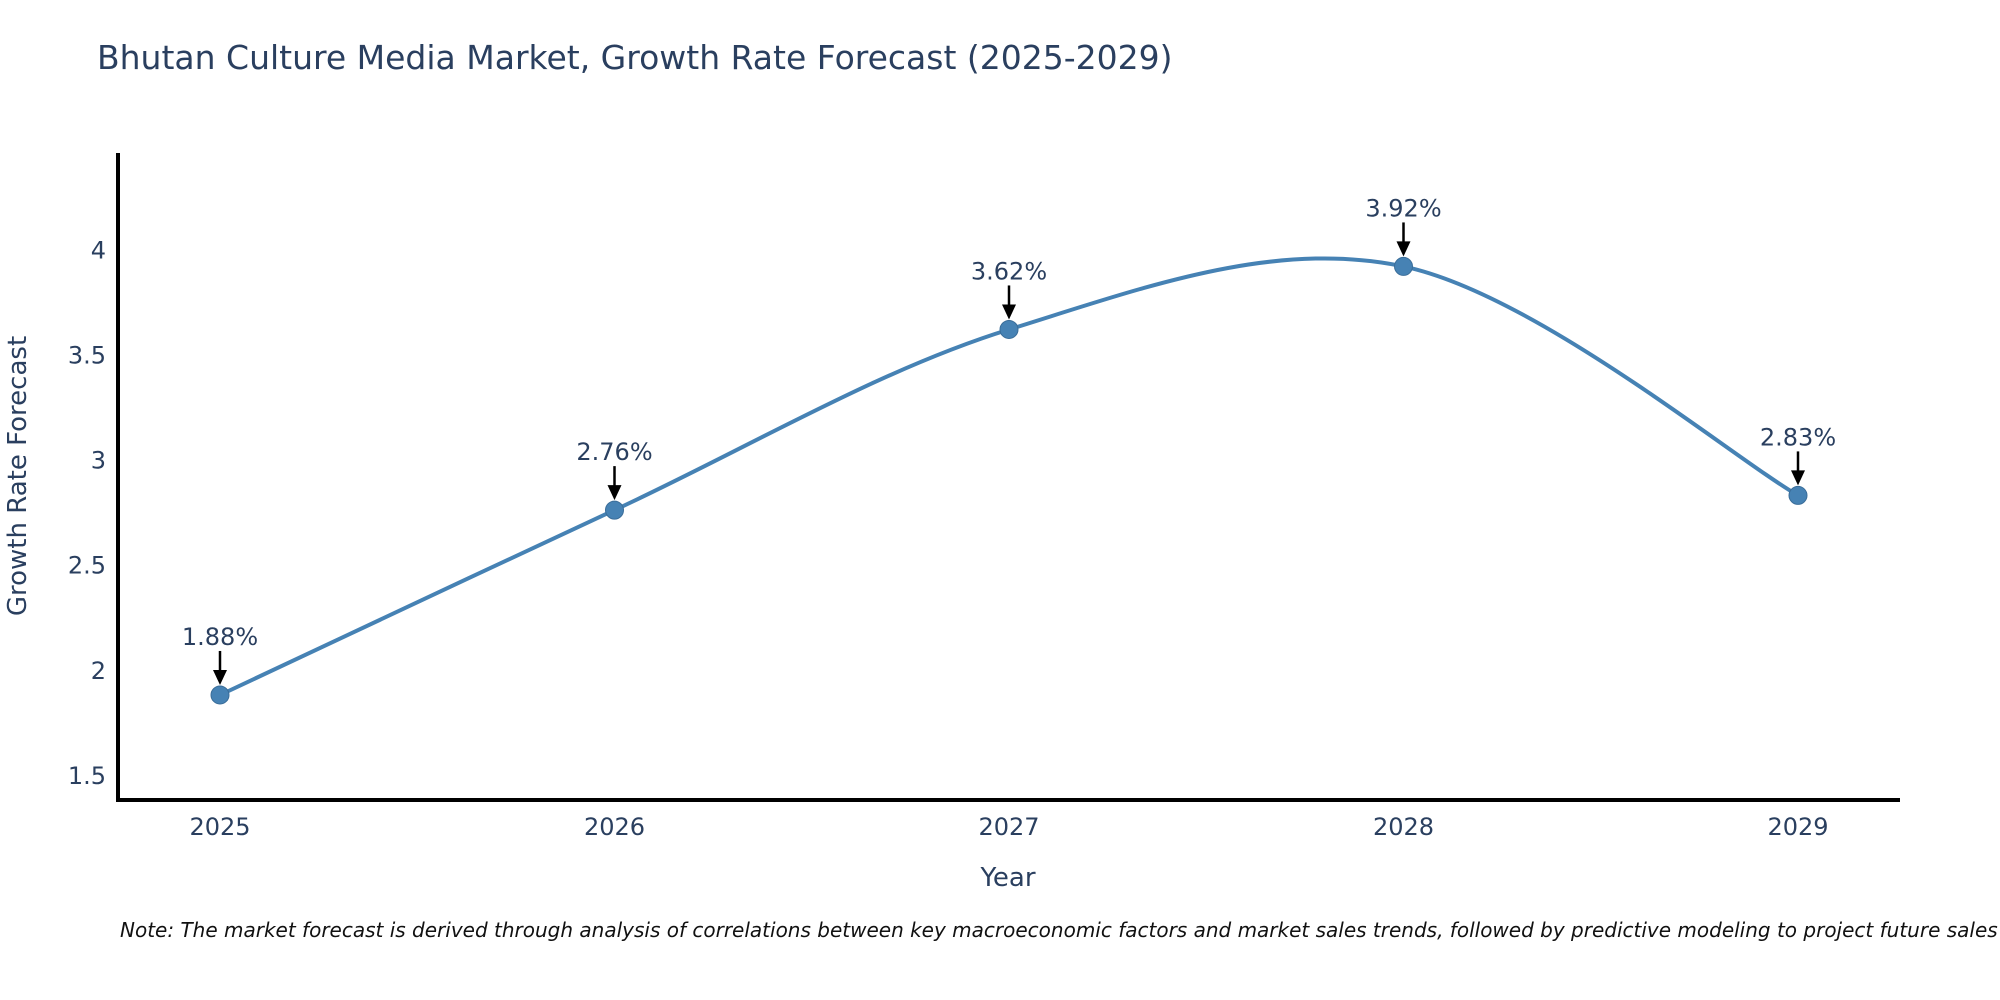 Image resolution: width=2000 pixels, height=1000 pixels. Describe the element at coordinates (87, 566) in the screenshot. I see `y-tick-label: 2.5` at that location.